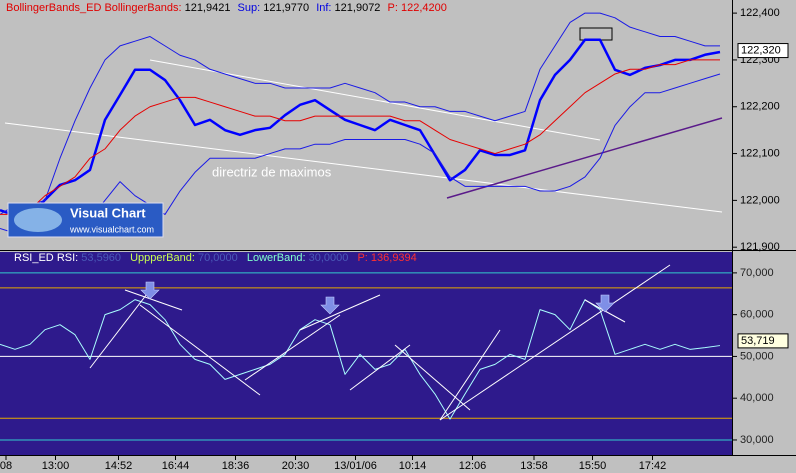  Describe the element at coordinates (757, 356) in the screenshot. I see `y-tick-label: 50,000` at that location.